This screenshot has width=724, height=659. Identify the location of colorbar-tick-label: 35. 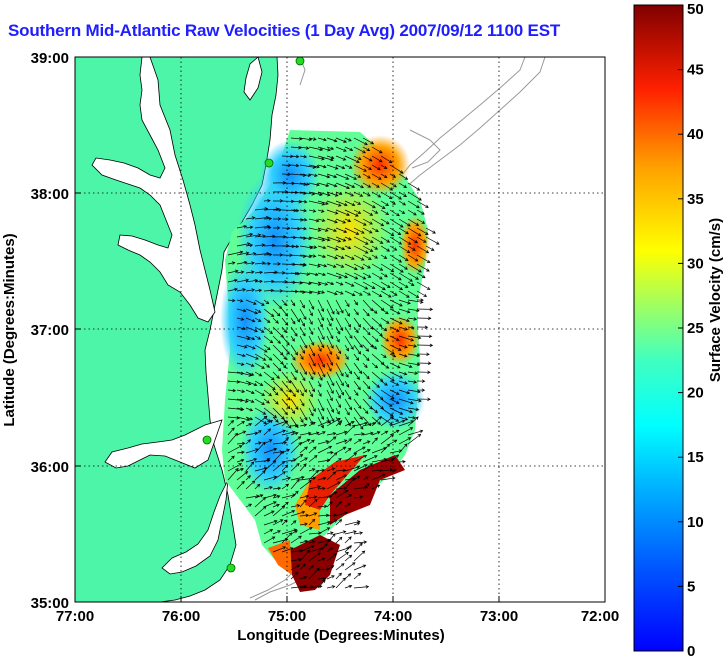
(695, 199).